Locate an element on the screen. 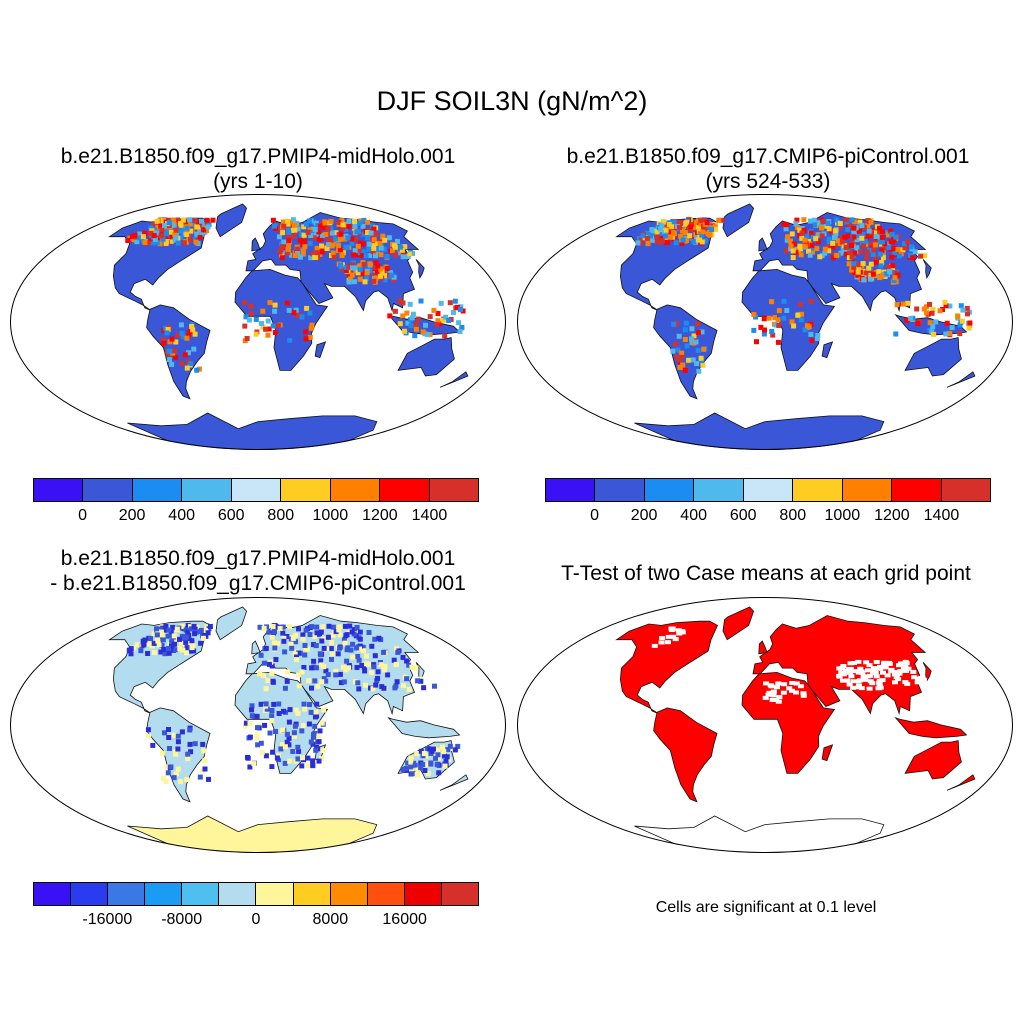  panel-title-line1: b.e21.B1850.f09_g17.PMIP4-midHolo.001 is located at coordinates (258, 156).